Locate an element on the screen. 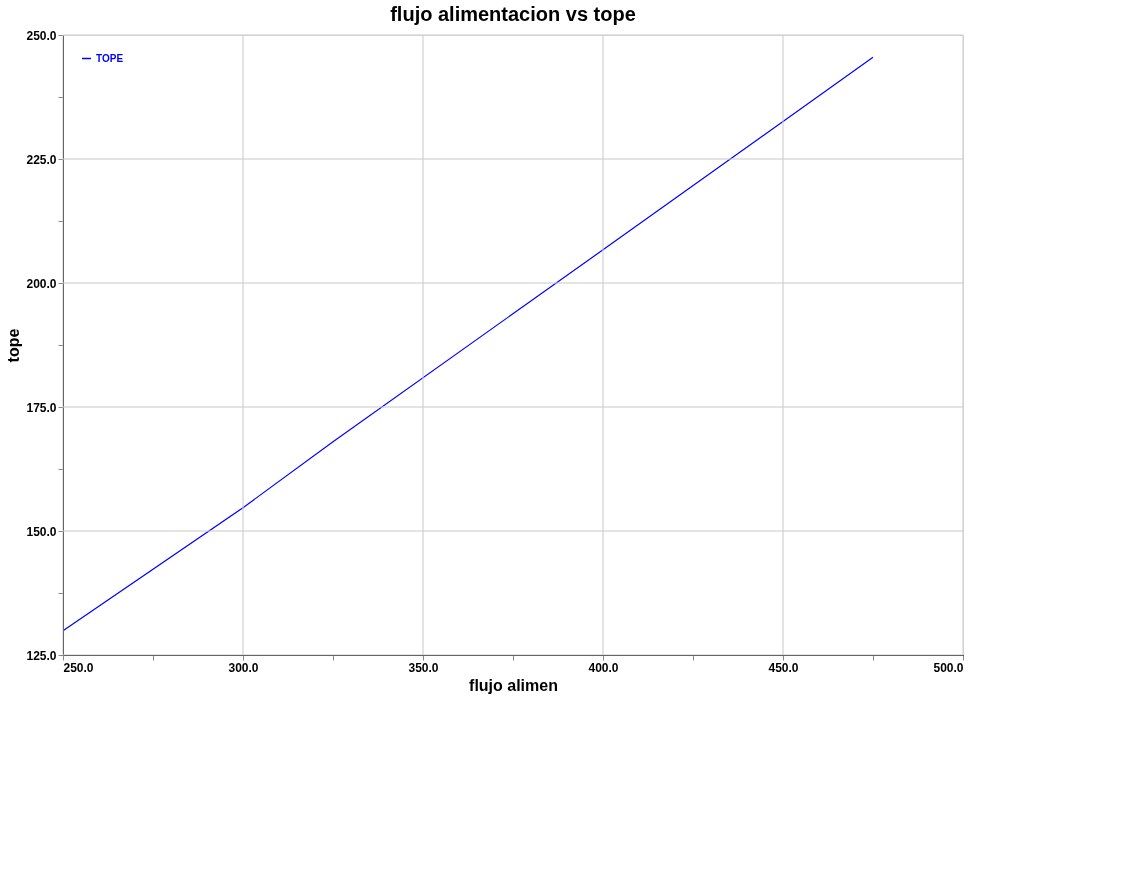 The height and width of the screenshot is (878, 1131). x-tick-label: 250.0 is located at coordinates (78, 667).